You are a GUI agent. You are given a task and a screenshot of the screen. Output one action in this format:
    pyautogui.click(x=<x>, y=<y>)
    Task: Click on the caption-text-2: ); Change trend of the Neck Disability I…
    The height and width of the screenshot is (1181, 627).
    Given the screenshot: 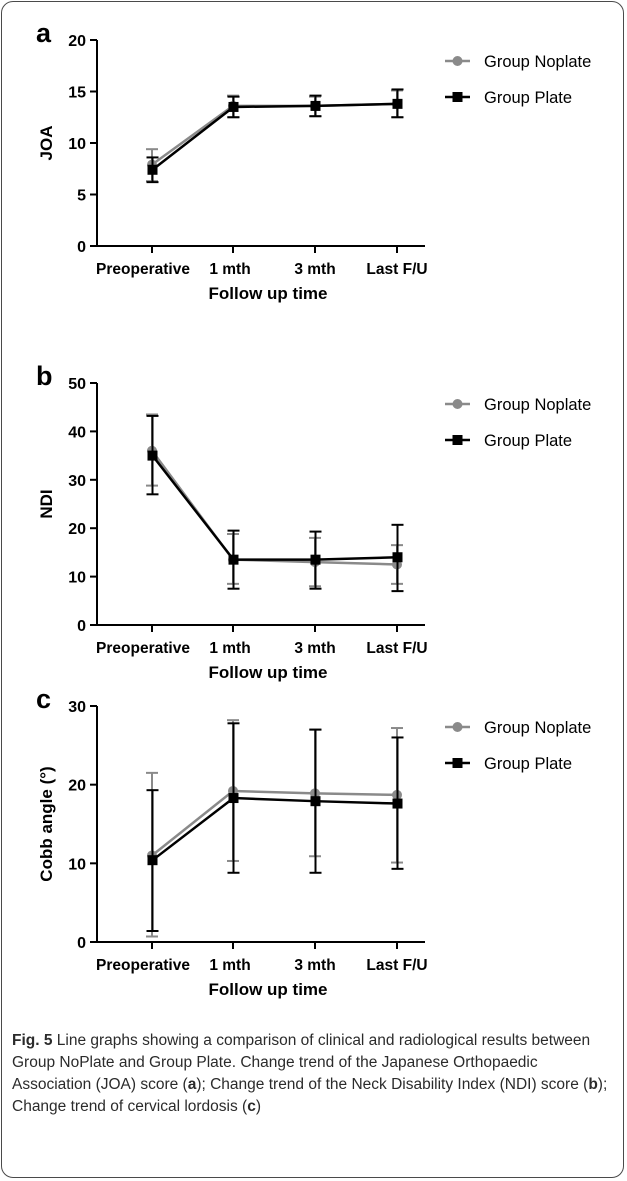 What is the action you would take?
    pyautogui.click(x=392, y=1084)
    